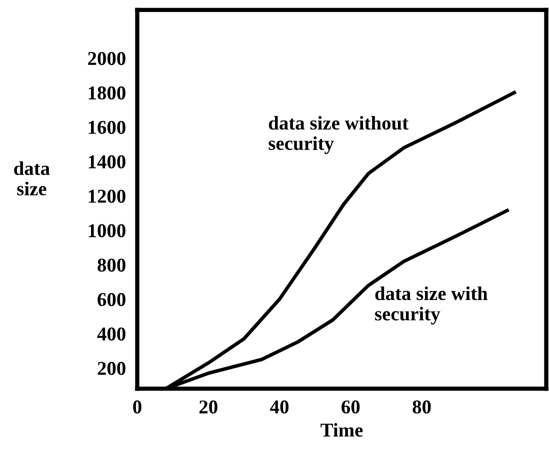  I want to click on y-axis-title: data size, so click(32, 178).